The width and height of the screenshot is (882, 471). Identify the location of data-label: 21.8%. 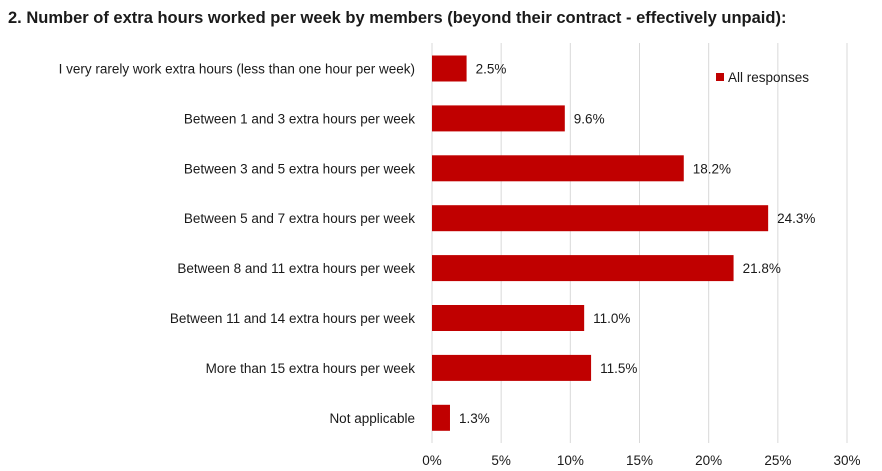
(762, 268).